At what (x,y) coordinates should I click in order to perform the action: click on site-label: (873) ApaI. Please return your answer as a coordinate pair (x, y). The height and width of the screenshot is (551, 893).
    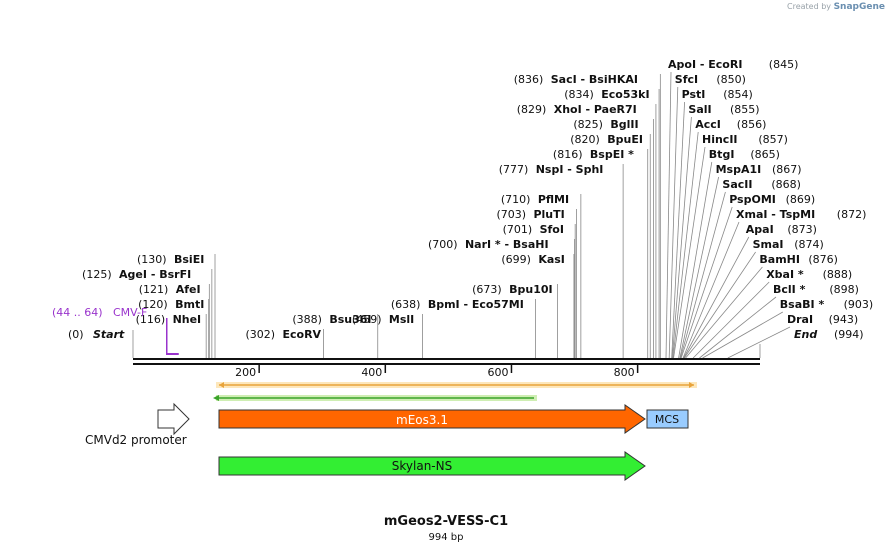
    Looking at the image, I should click on (781, 229).